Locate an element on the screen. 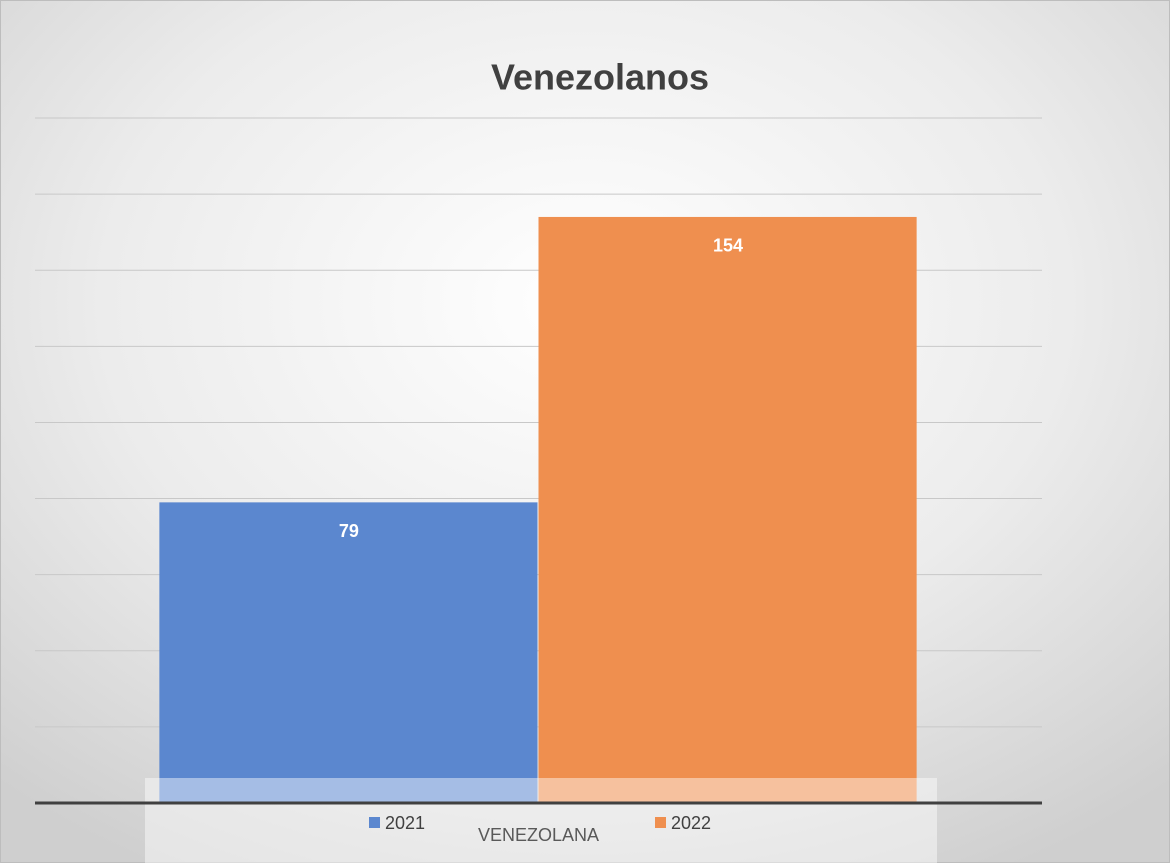  legend-label: 2021 is located at coordinates (405, 823).